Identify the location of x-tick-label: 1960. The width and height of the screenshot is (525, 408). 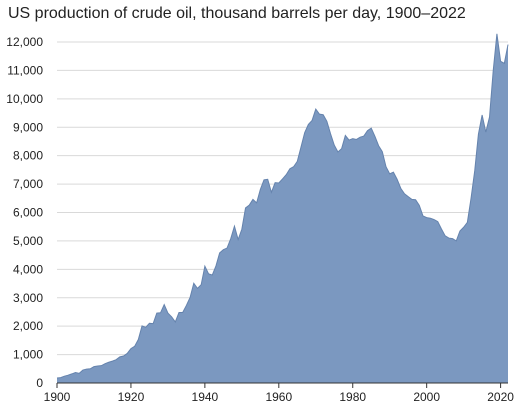
(278, 397).